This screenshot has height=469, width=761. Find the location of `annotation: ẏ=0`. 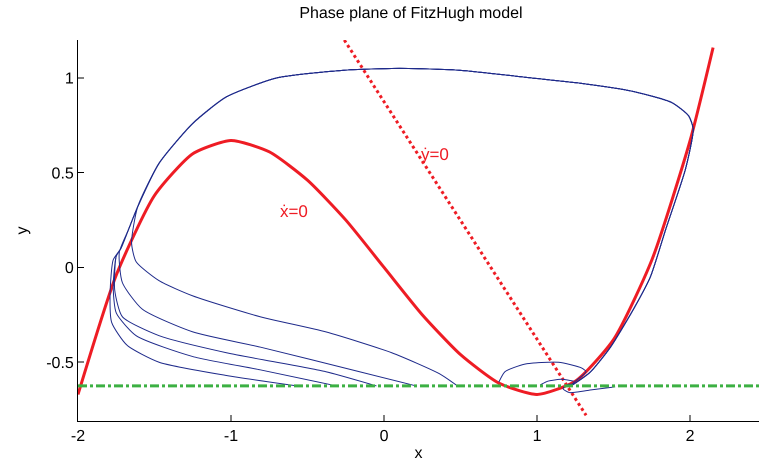

annotation: ẏ=0 is located at coordinates (435, 154).